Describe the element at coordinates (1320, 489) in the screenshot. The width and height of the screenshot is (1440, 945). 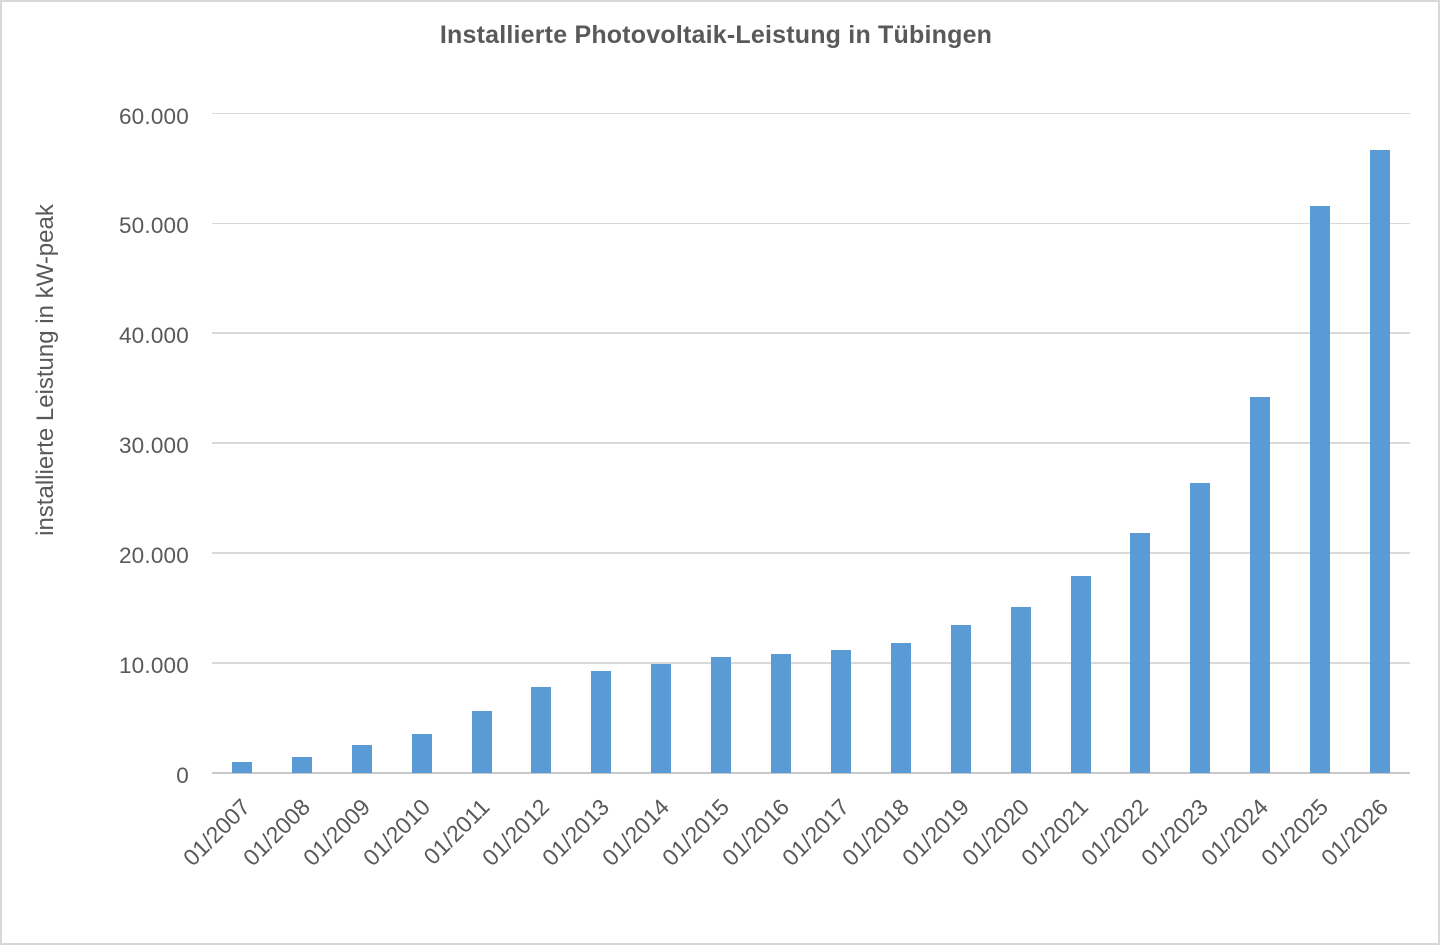
I see `bar-01/2025` at that location.